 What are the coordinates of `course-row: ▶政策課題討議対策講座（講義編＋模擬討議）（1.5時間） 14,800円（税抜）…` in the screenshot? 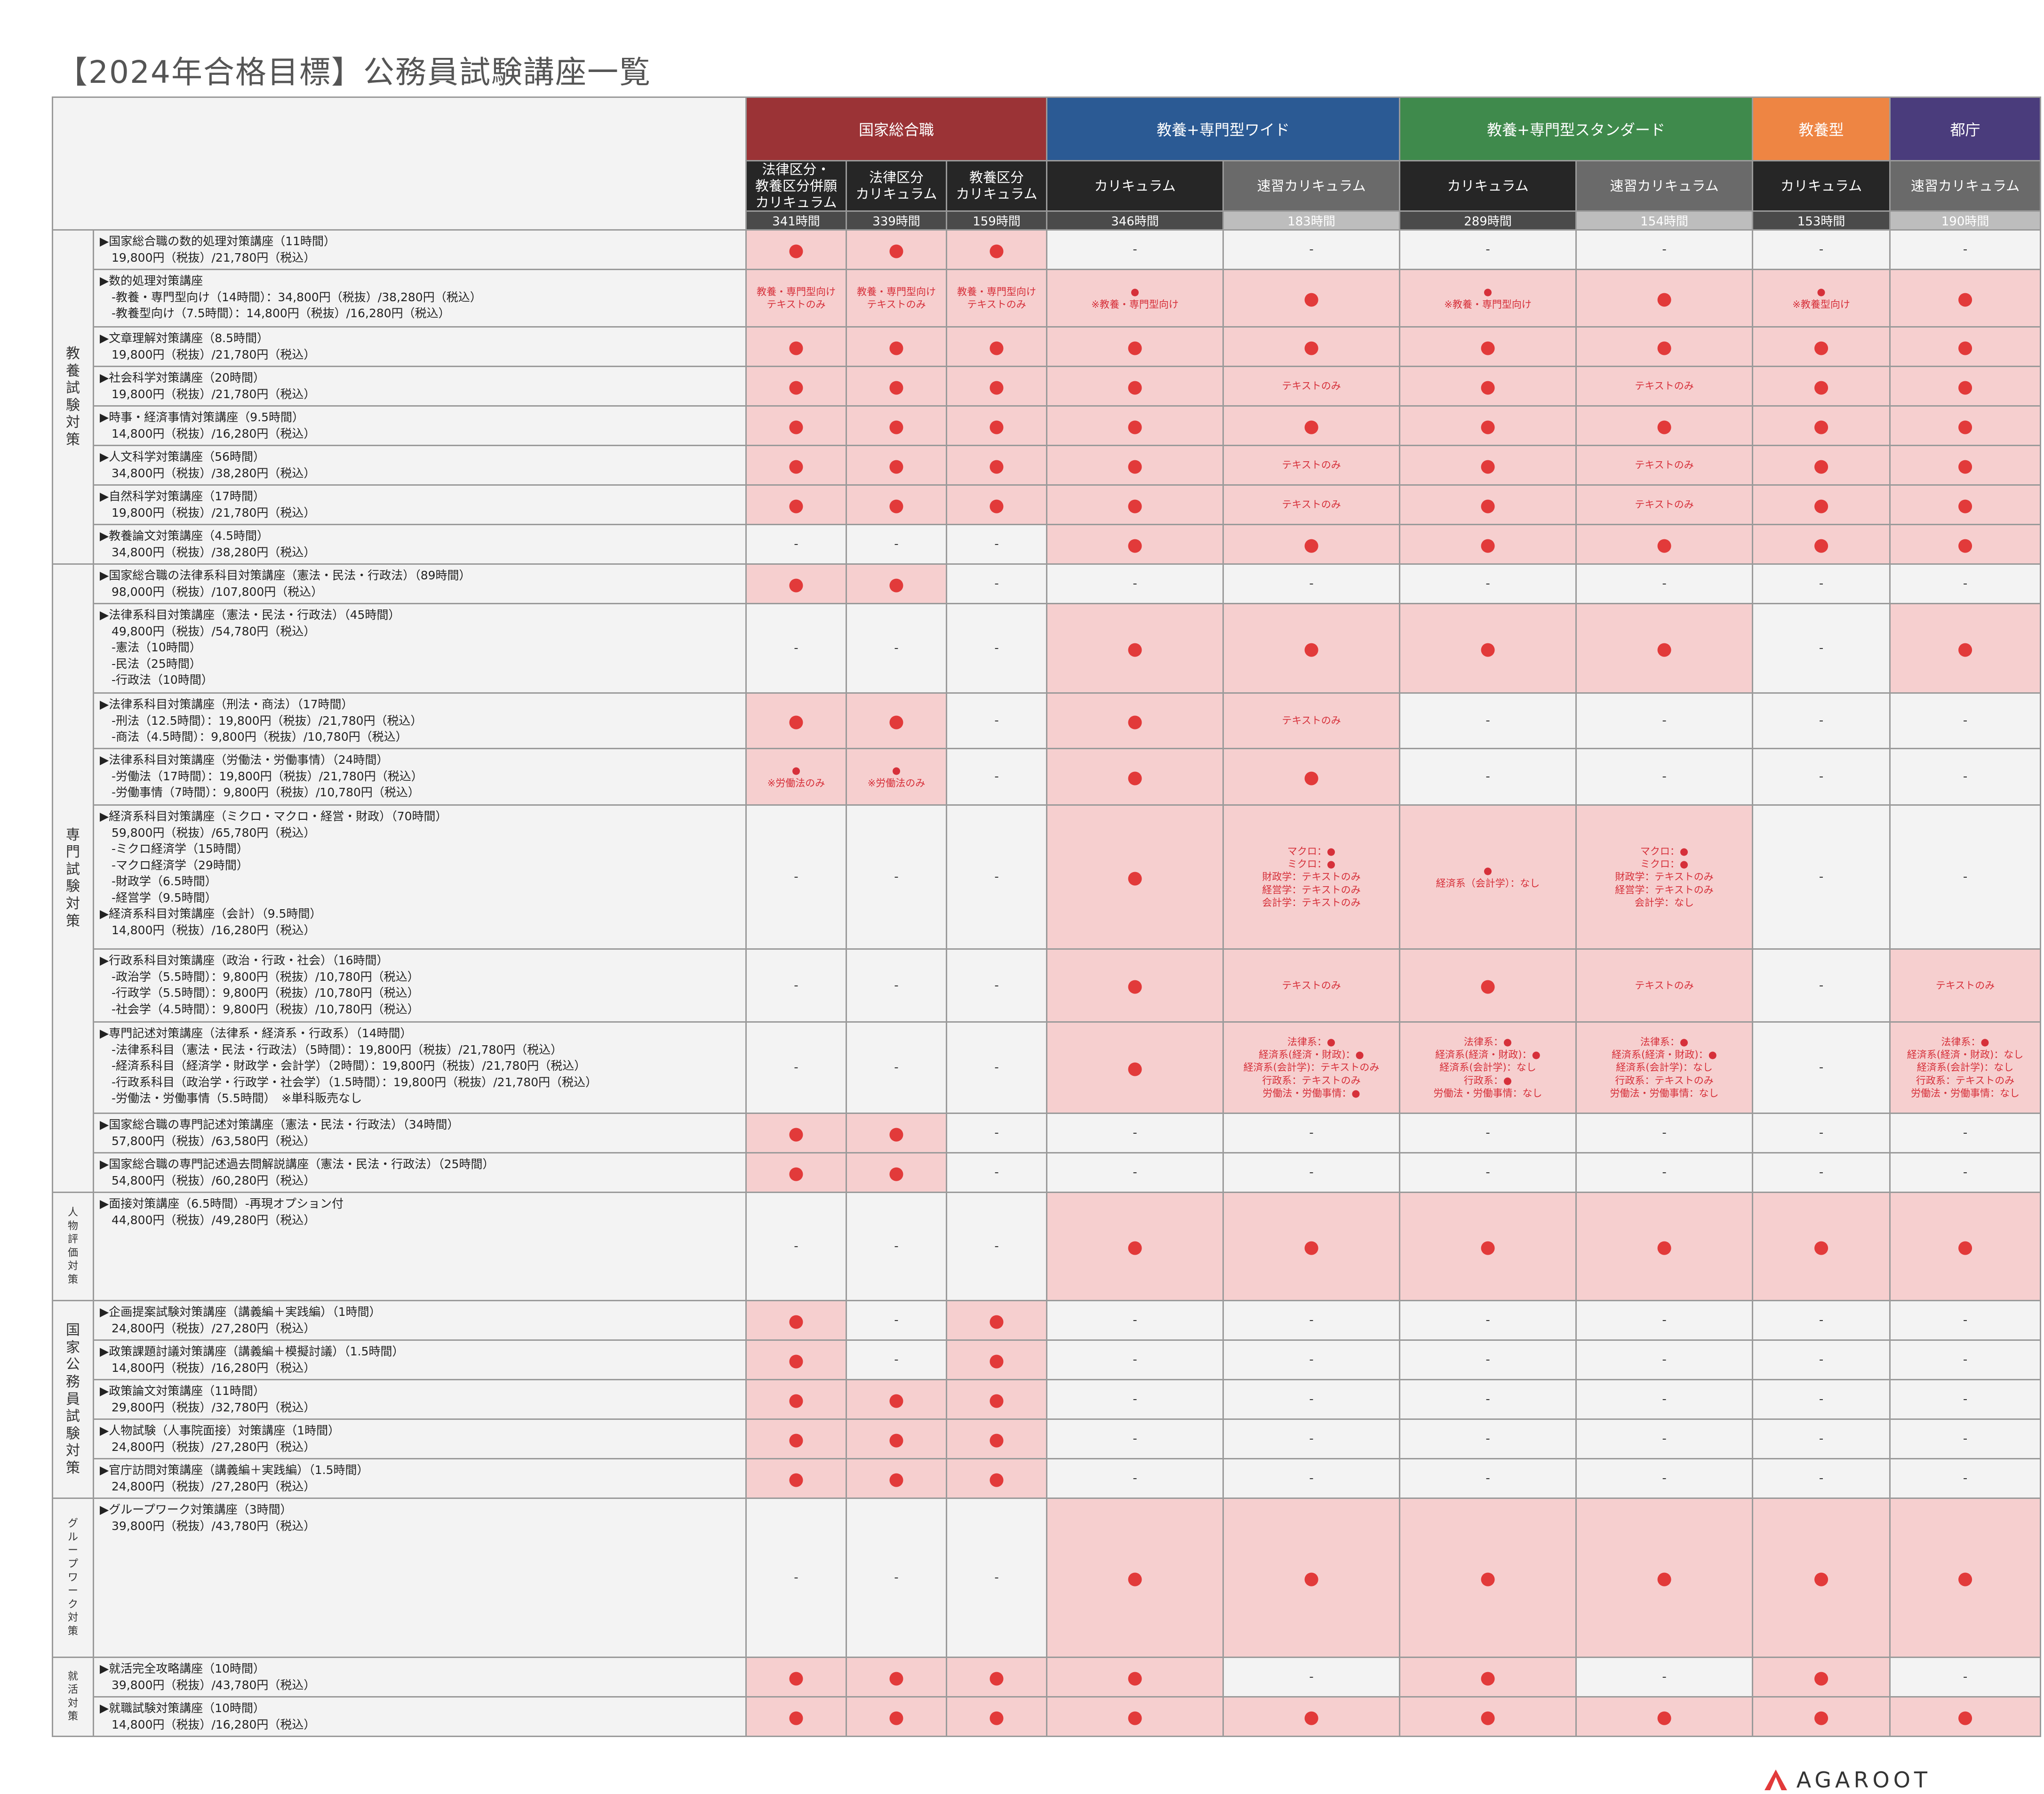 It's located at (1047, 1360).